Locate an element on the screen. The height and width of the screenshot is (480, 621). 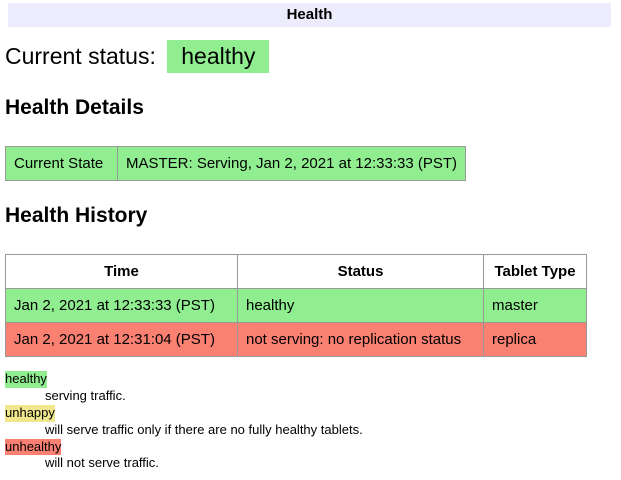
legend-term: unhealthy is located at coordinates (310, 447).